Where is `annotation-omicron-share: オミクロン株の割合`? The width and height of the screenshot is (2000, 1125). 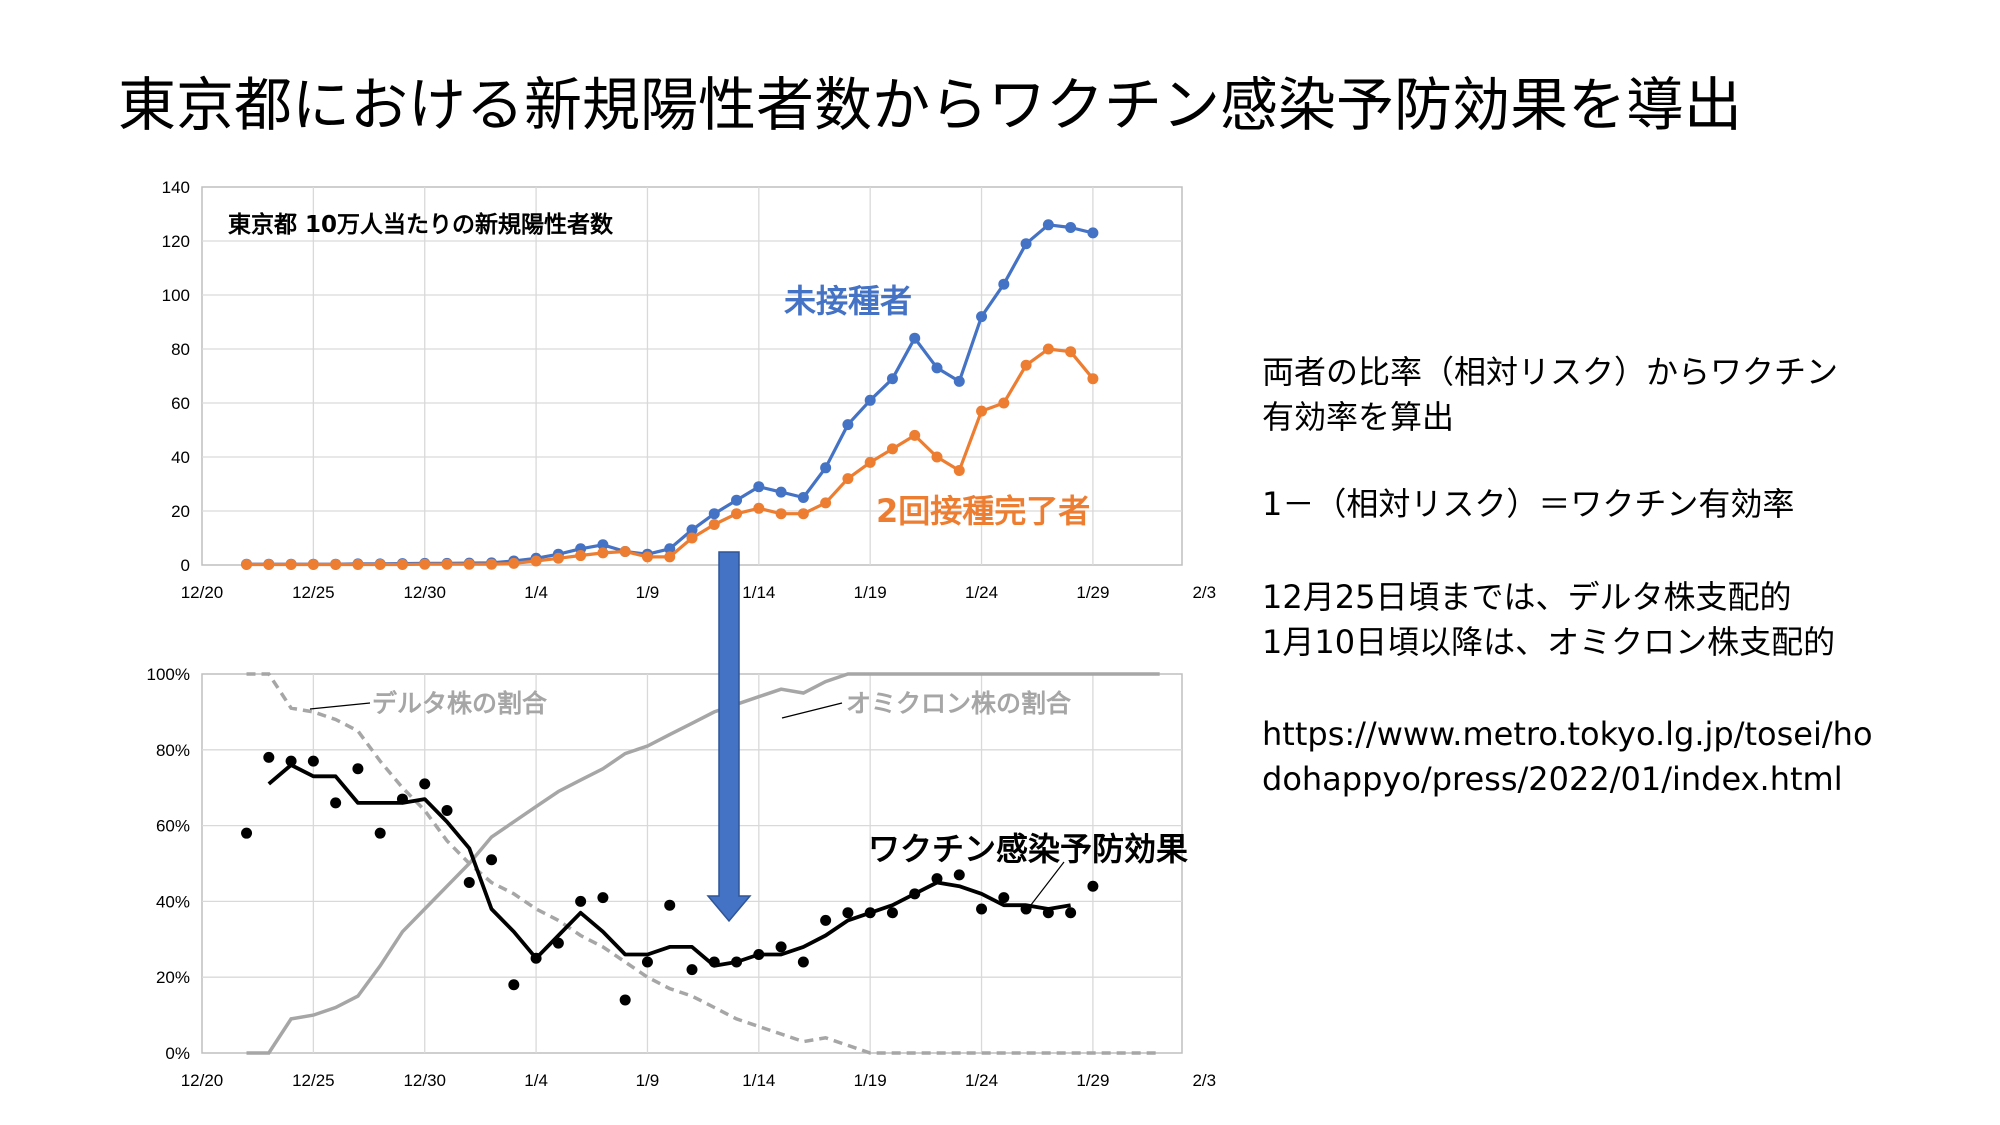 annotation-omicron-share: オミクロン株の割合 is located at coordinates (959, 703).